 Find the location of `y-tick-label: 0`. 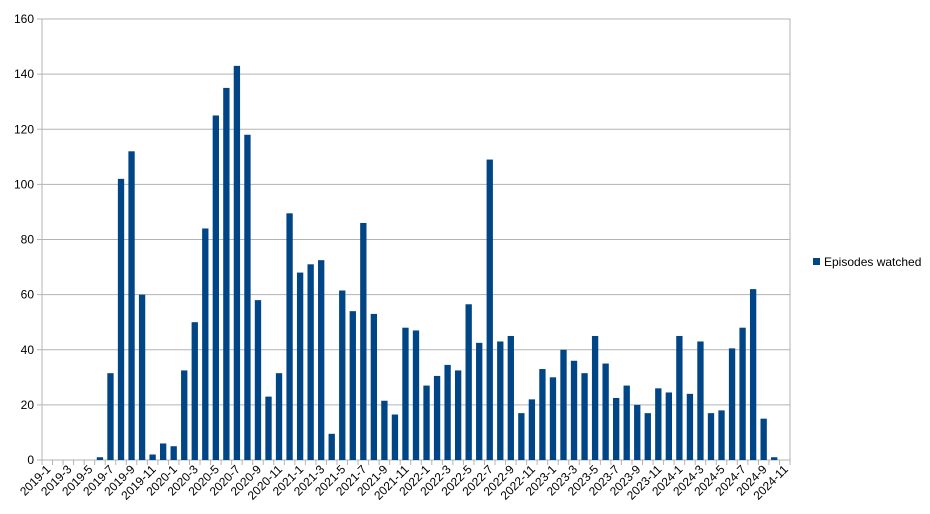

y-tick-label: 0 is located at coordinates (30, 460).